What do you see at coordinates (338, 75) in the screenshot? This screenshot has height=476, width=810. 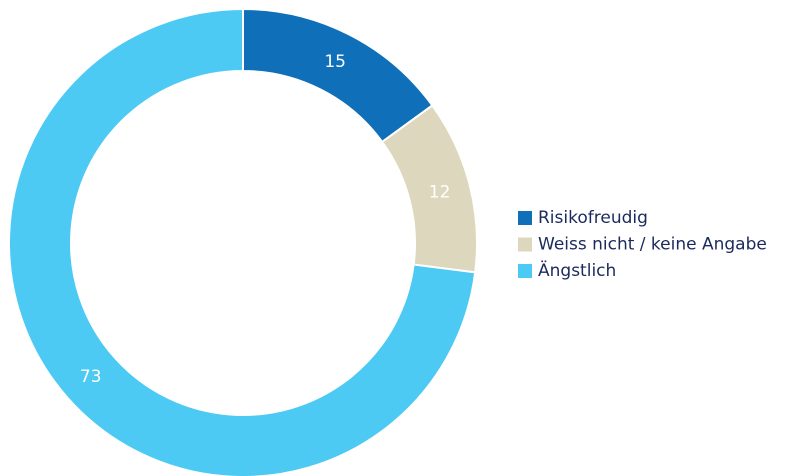 I see `donut-segment` at bounding box center [338, 75].